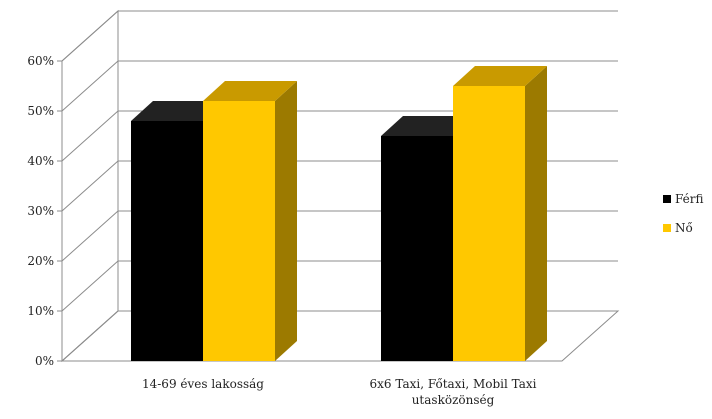 The width and height of the screenshot is (712, 419). Describe the element at coordinates (40, 161) in the screenshot. I see `y-tick-label: 40%` at that location.